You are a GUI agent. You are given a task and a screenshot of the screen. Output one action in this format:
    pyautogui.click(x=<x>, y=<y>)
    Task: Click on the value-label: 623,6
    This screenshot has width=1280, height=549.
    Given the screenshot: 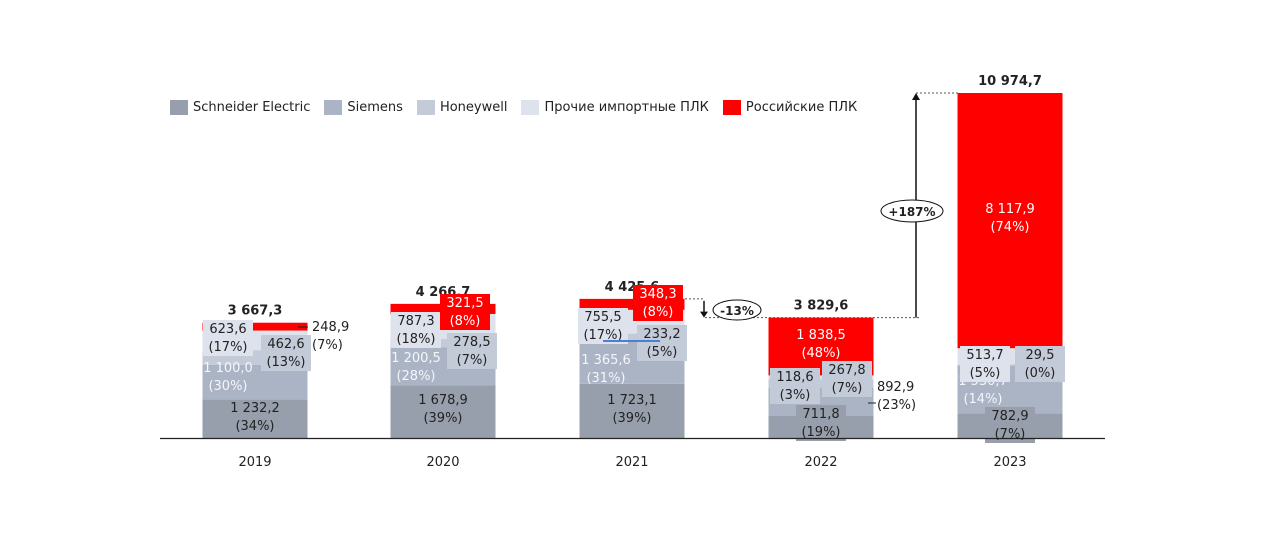 What is the action you would take?
    pyautogui.click(x=227, y=329)
    